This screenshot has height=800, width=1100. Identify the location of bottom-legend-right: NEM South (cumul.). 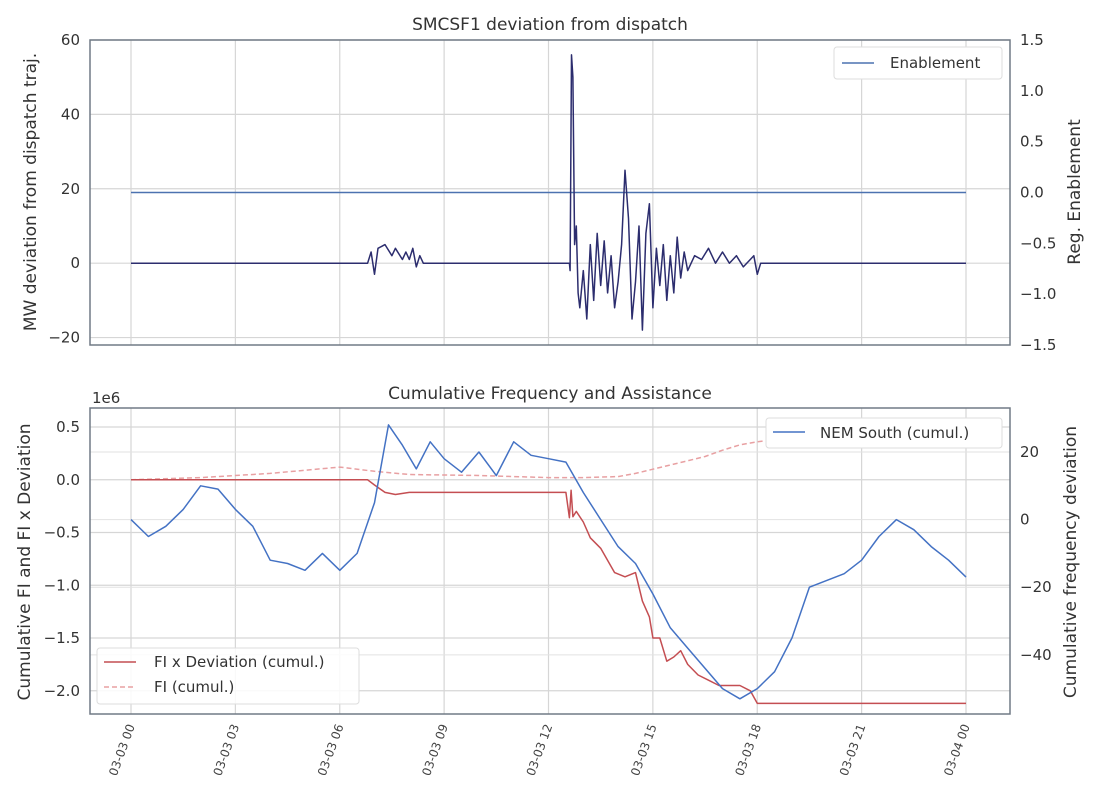
(884, 433).